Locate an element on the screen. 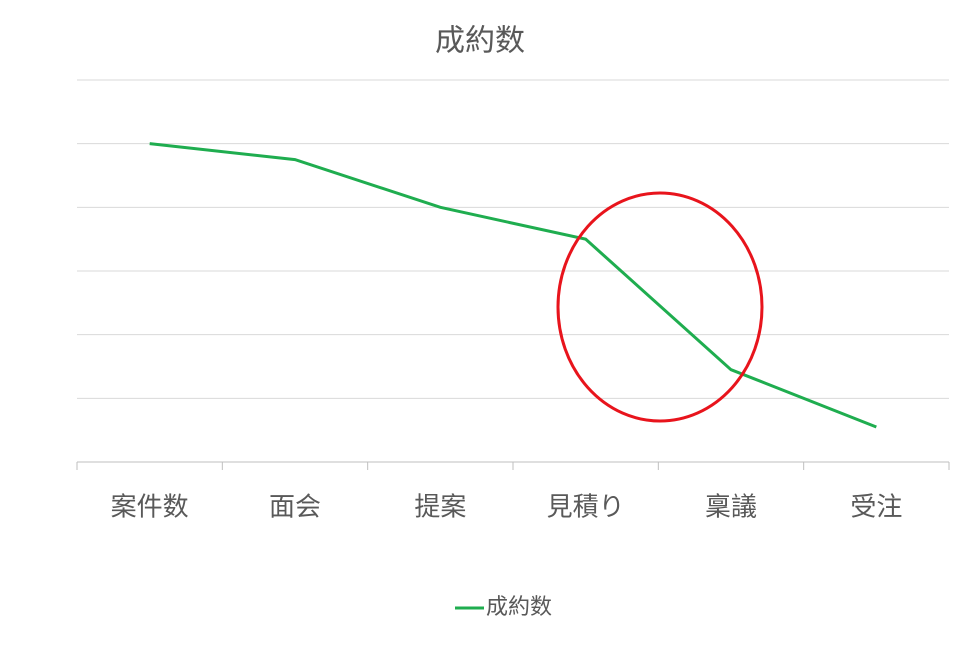 The width and height of the screenshot is (960, 649). legend-label: 成約数 is located at coordinates (519, 607).